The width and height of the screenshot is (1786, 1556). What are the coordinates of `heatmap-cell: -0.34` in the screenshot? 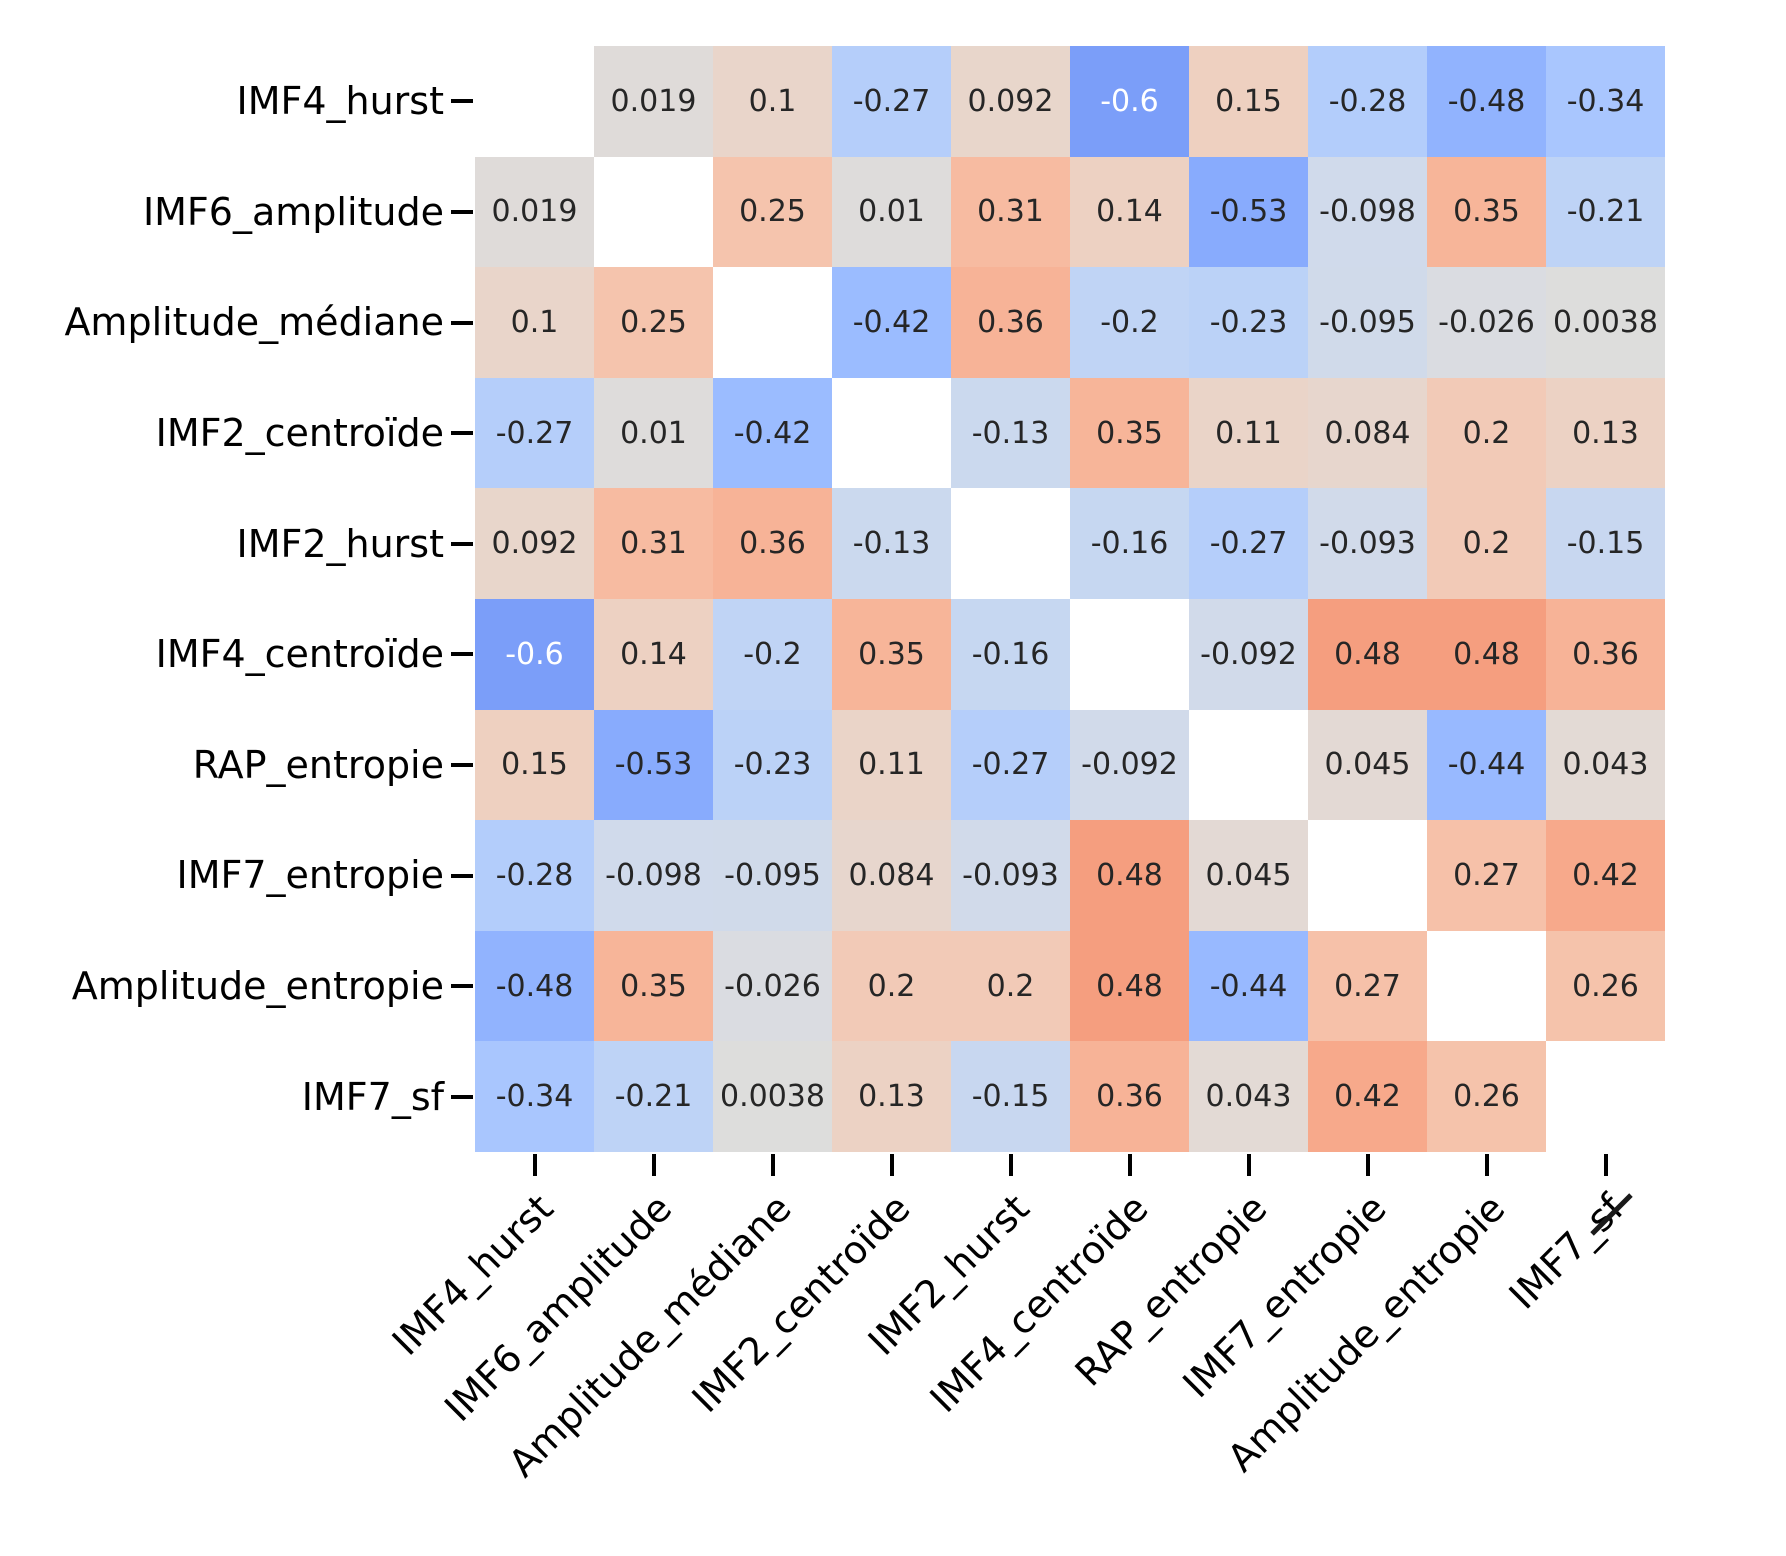 It's located at (534, 1096).